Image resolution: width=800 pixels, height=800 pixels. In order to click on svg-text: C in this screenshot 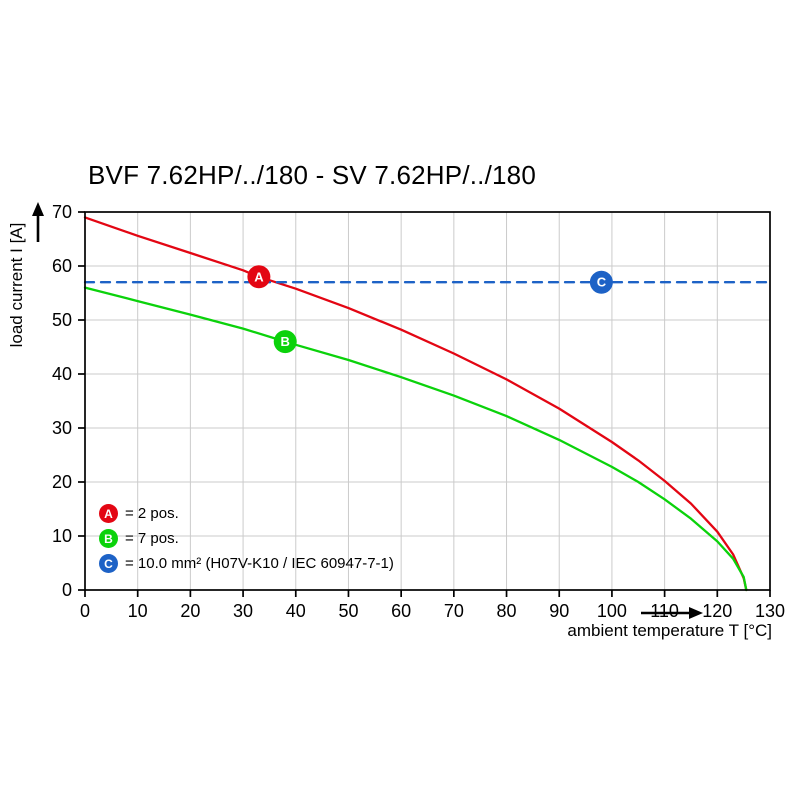, I will do `click(602, 282)`.